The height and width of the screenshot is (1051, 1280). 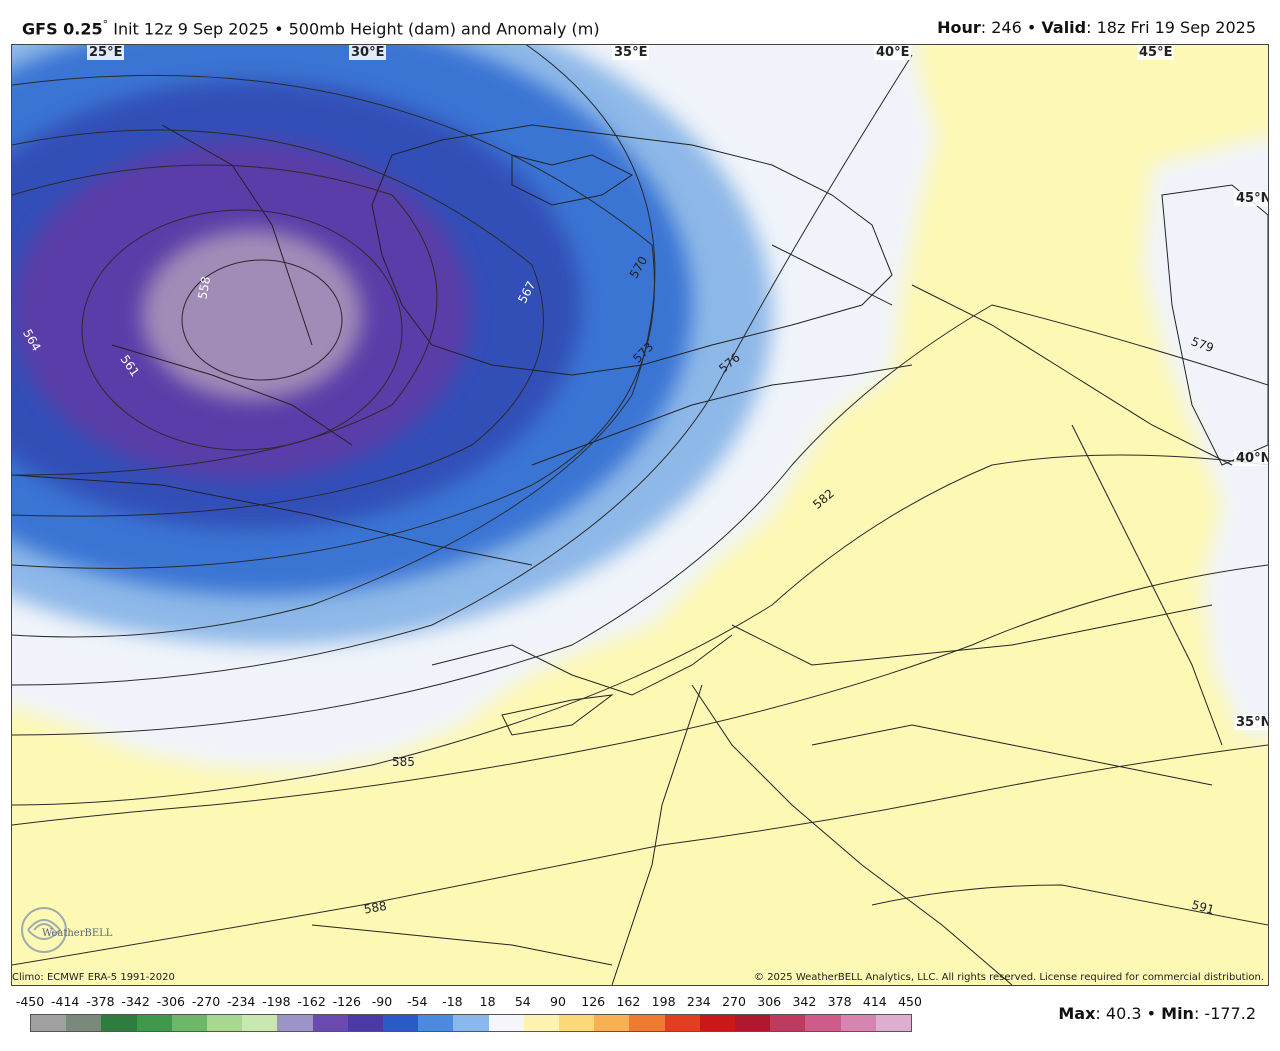 What do you see at coordinates (874, 1001) in the screenshot?
I see `legend-tick-label: 414` at bounding box center [874, 1001].